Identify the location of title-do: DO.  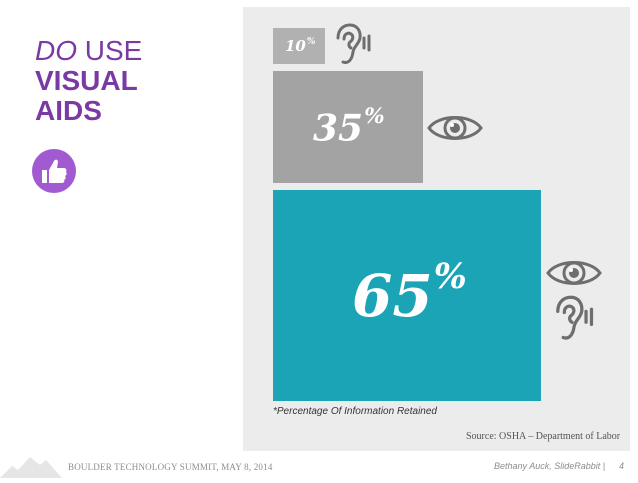
(56, 50).